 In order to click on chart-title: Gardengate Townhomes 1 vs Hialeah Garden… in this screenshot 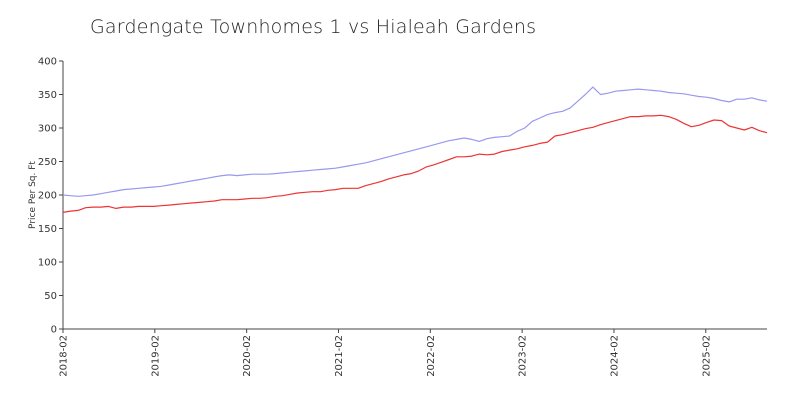, I will do `click(313, 27)`.